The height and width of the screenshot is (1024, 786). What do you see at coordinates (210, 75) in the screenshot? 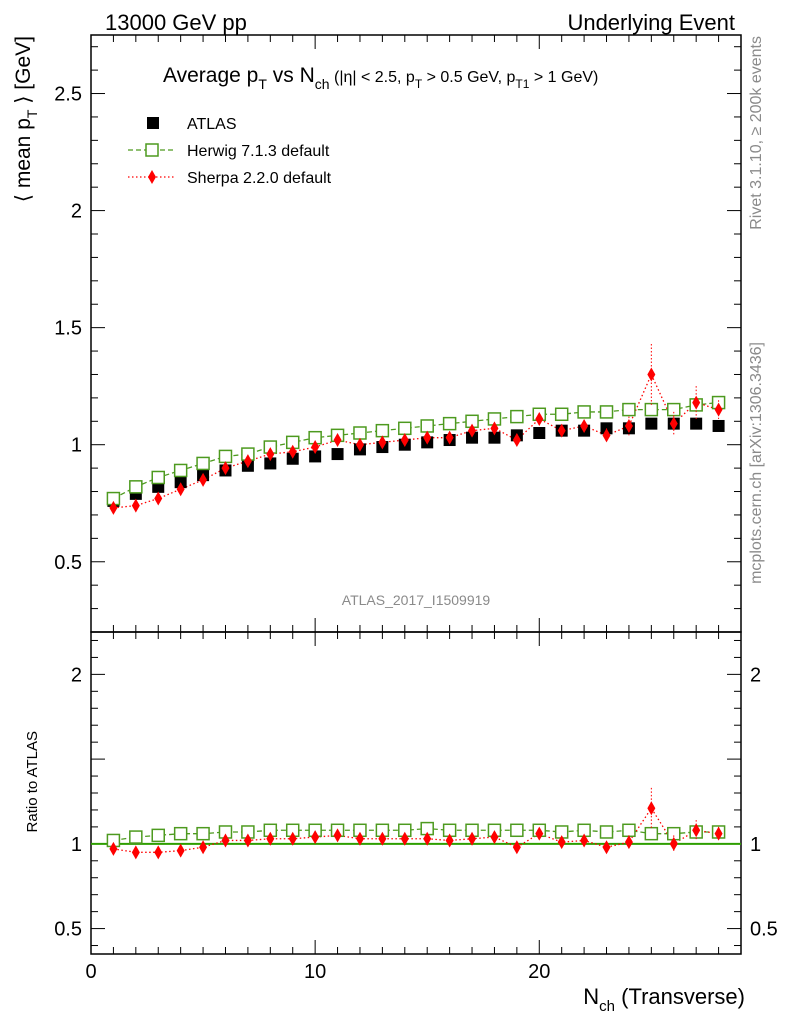
I see `title-main: Average p` at bounding box center [210, 75].